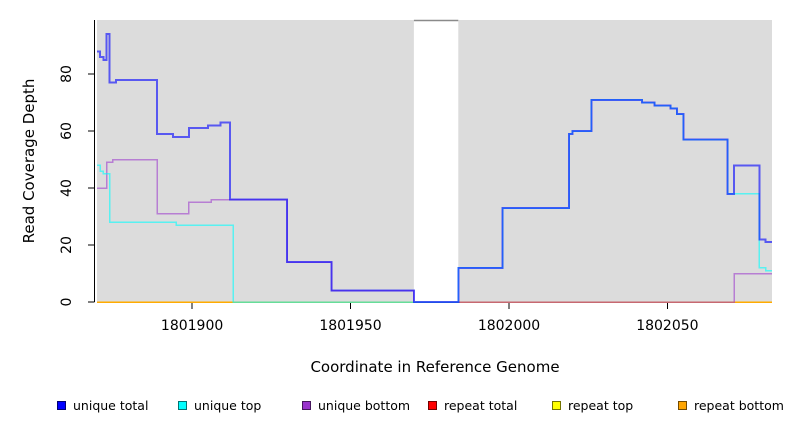  What do you see at coordinates (435, 367) in the screenshot?
I see `x-axis-title: Coordinate in Reference Genome` at bounding box center [435, 367].